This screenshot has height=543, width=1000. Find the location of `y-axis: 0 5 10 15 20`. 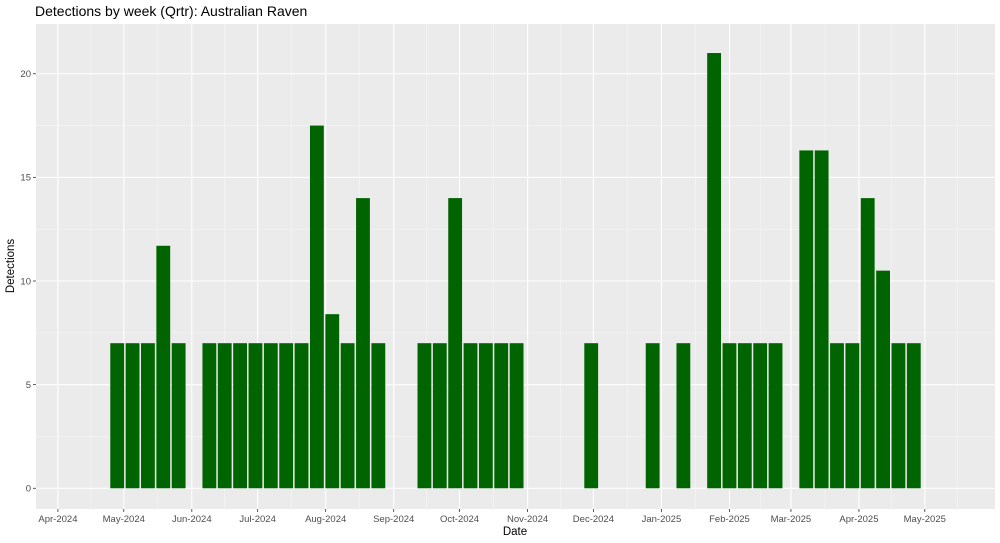

y-axis: 0 5 10 15 20 is located at coordinates (28, 282).